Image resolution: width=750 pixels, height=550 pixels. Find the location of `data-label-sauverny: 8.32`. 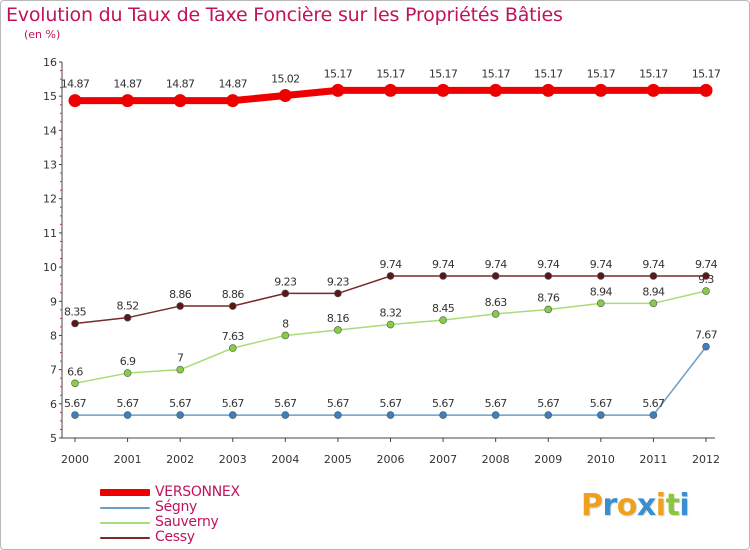

data-label-sauverny: 8.32 is located at coordinates (390, 313).